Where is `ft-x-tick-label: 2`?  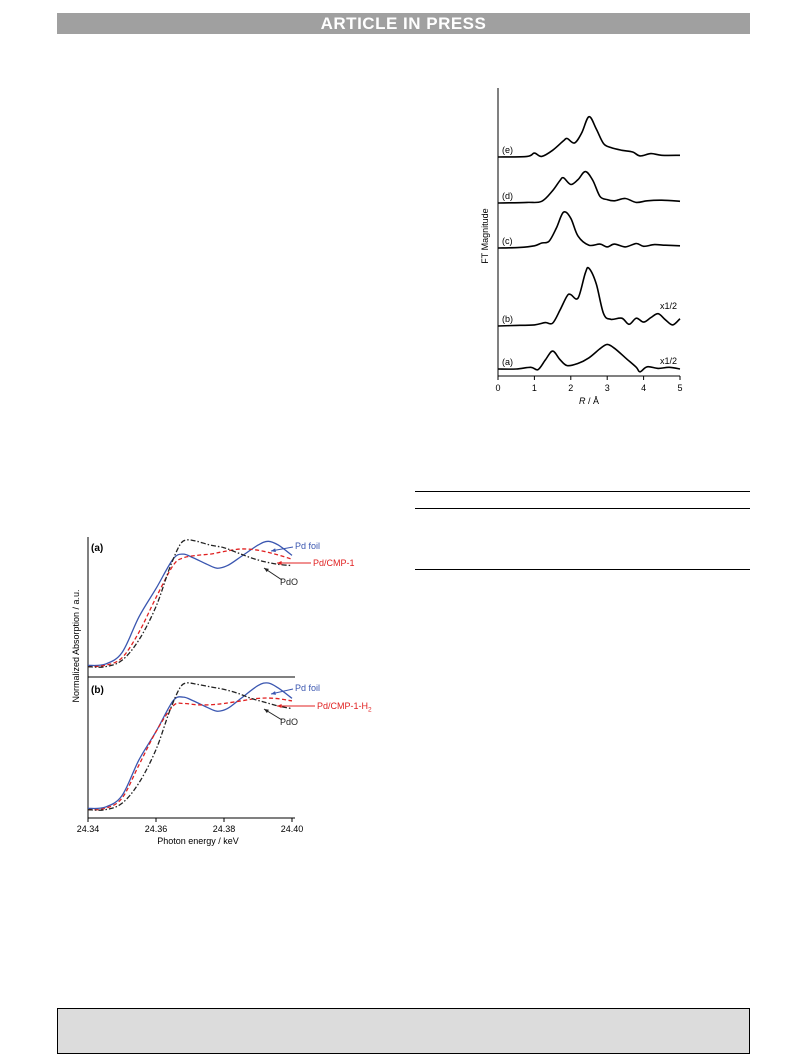
ft-x-tick-label: 2 is located at coordinates (570, 388).